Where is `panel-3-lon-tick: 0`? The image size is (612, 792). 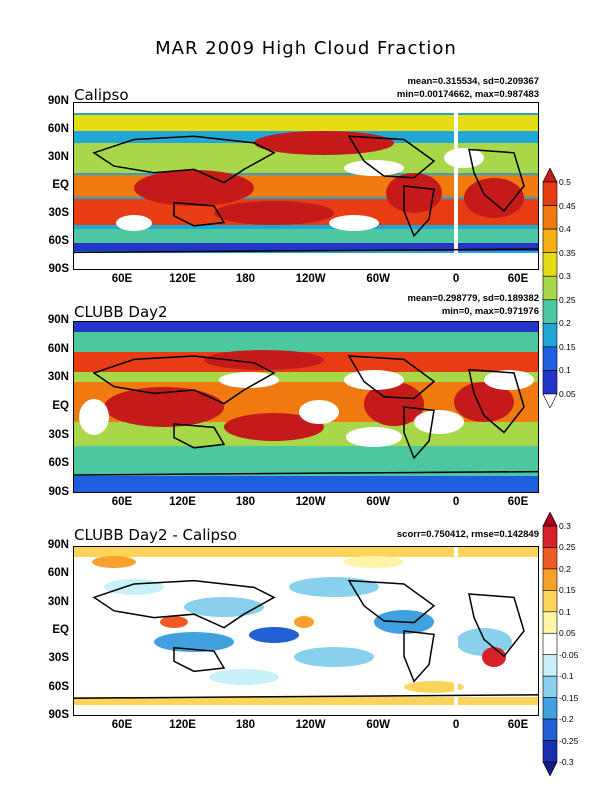
panel-3-lon-tick: 0 is located at coordinates (456, 725).